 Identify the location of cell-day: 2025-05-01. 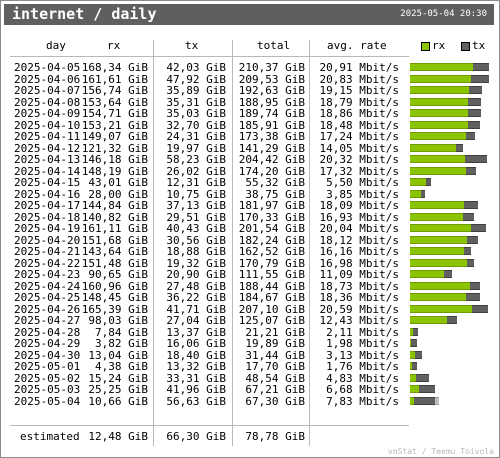
(47, 366).